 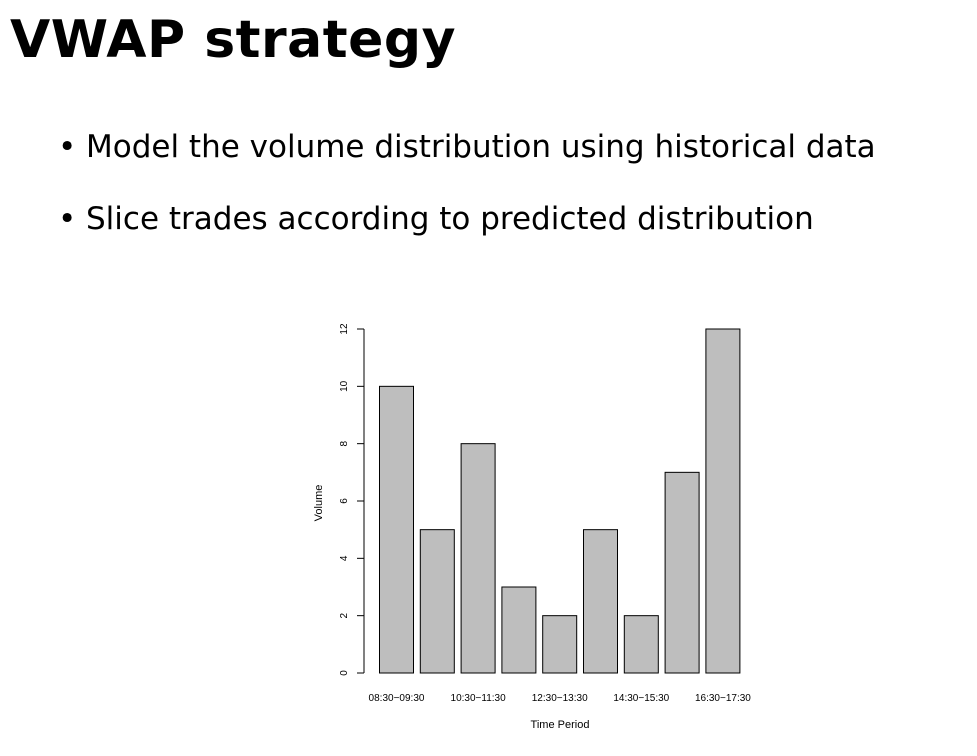 What do you see at coordinates (344, 673) in the screenshot?
I see `y-tick-label: 0` at bounding box center [344, 673].